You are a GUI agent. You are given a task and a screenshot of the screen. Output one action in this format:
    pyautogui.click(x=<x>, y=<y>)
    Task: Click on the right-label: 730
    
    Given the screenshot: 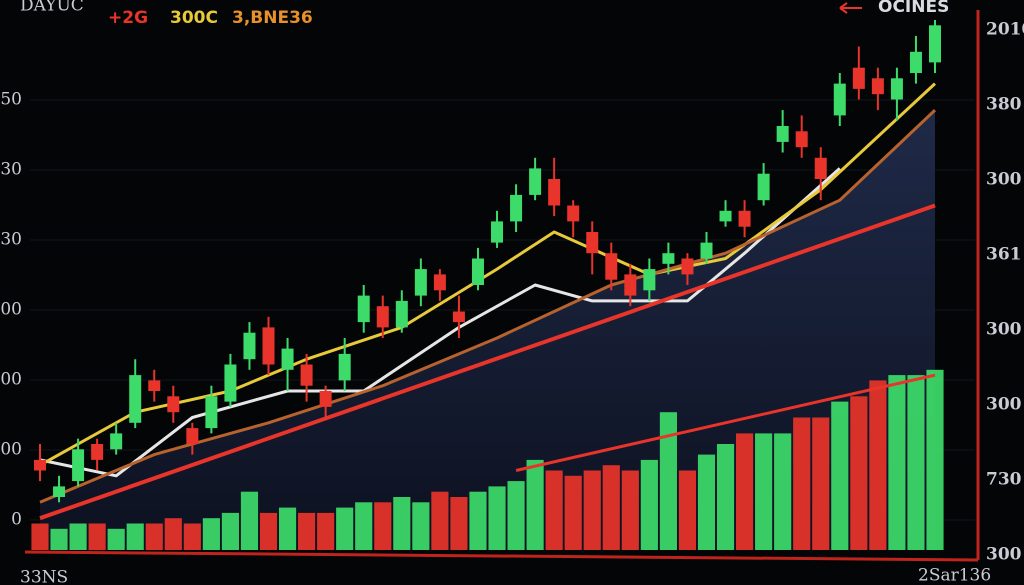 What is the action you would take?
    pyautogui.click(x=1004, y=480)
    